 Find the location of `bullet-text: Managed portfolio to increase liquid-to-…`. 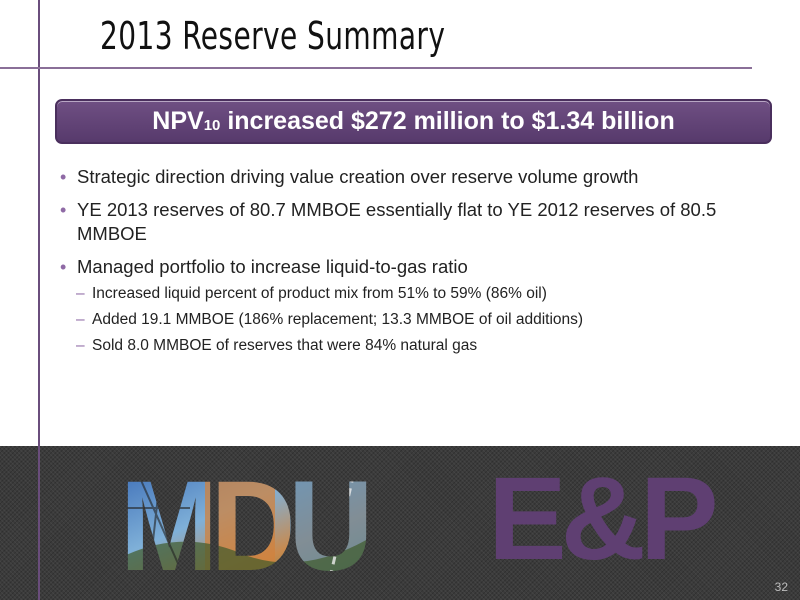

bullet-text: Managed portfolio to increase liquid-to-… is located at coordinates (272, 266).